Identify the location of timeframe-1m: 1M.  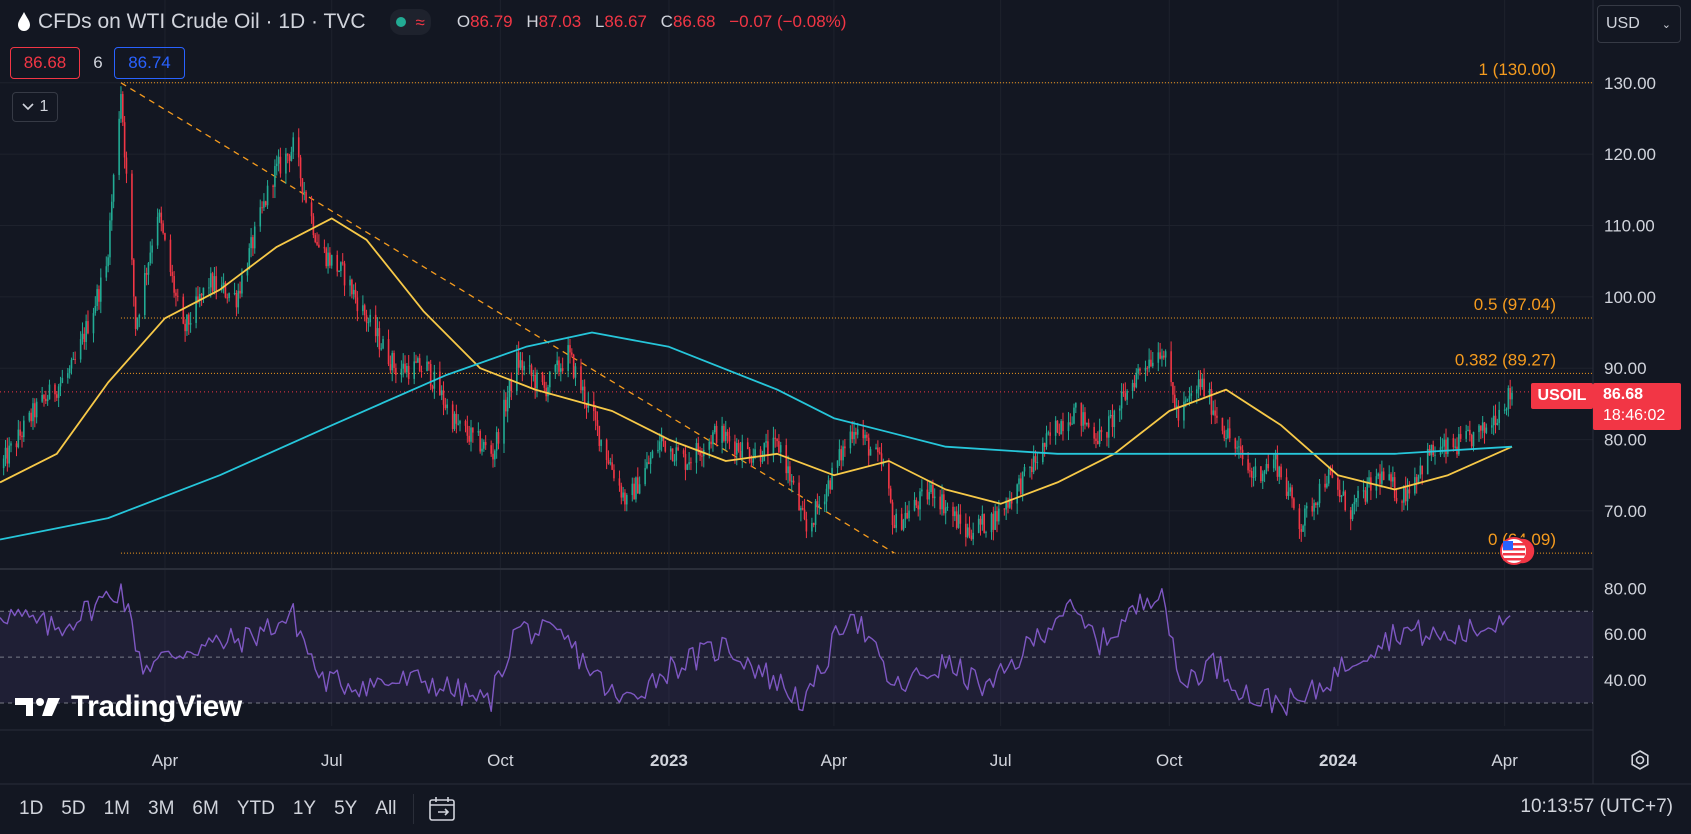
(116, 808).